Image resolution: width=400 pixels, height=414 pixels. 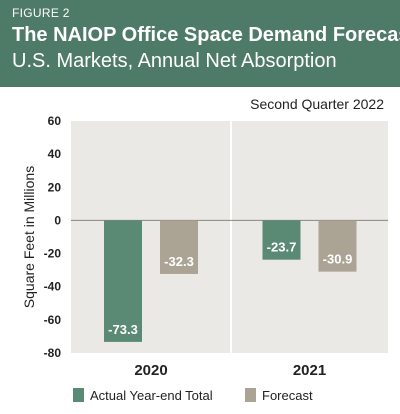 What do you see at coordinates (179, 247) in the screenshot?
I see `bar-2020-forecast` at bounding box center [179, 247].